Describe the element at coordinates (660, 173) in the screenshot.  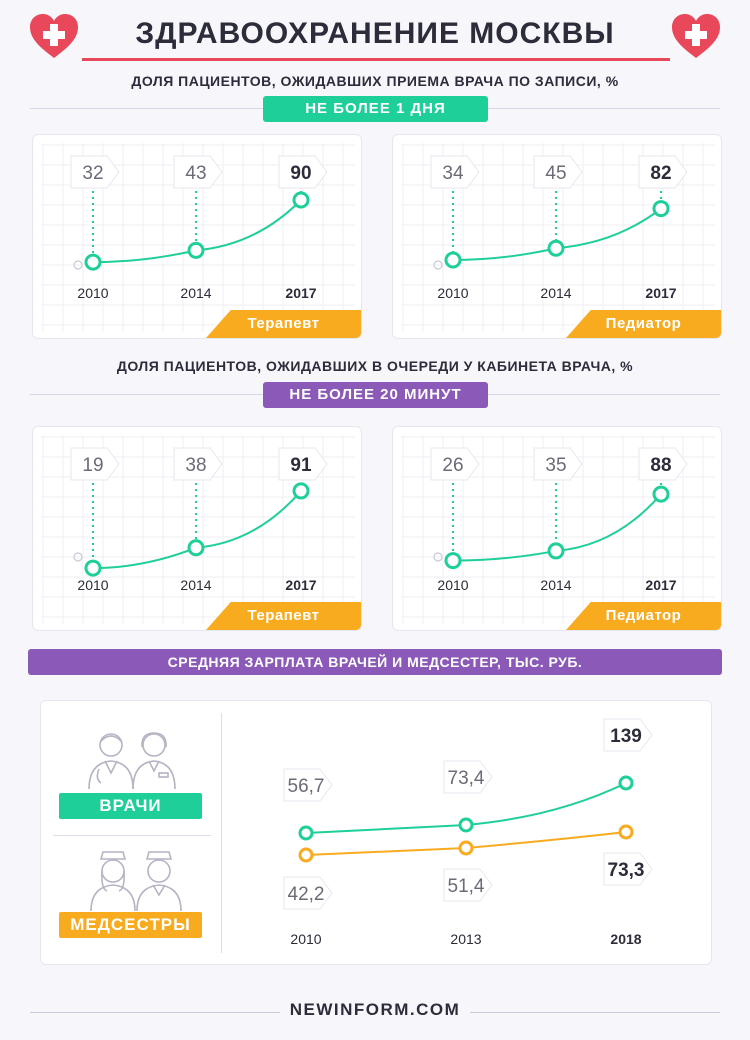
I see `value-label: 82` at that location.